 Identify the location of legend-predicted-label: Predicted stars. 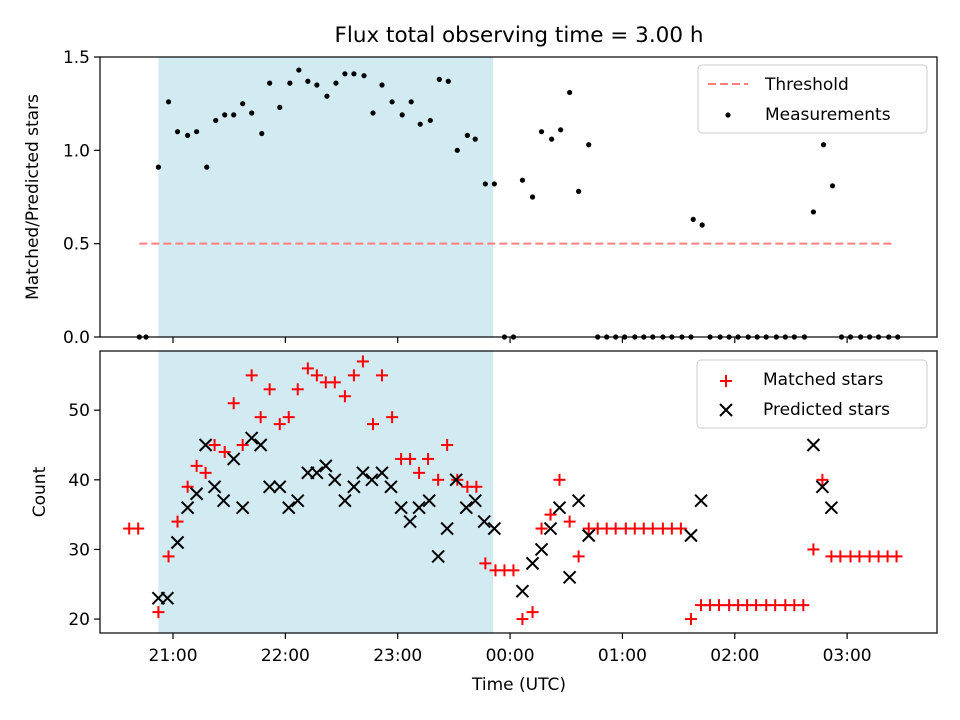
(826, 410).